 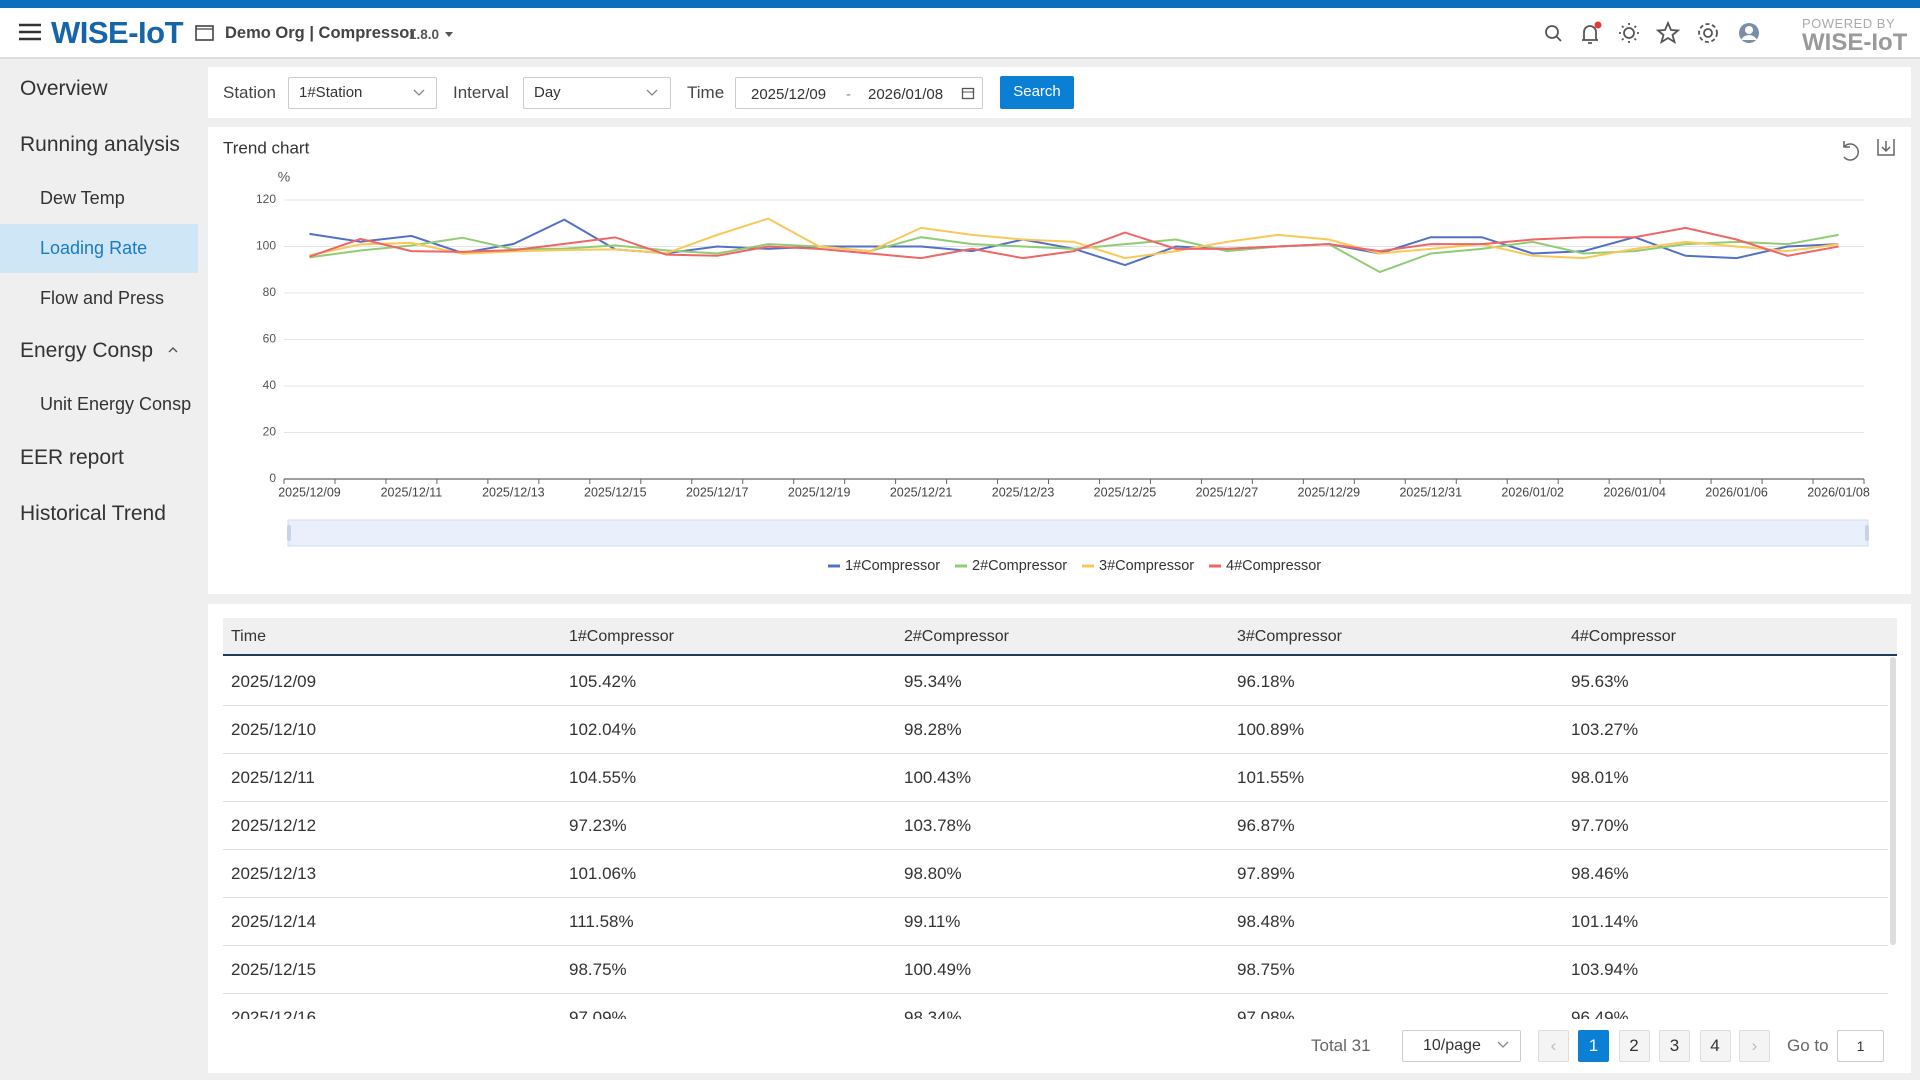 I want to click on table-cell: 95.63%, so click(x=1600, y=682).